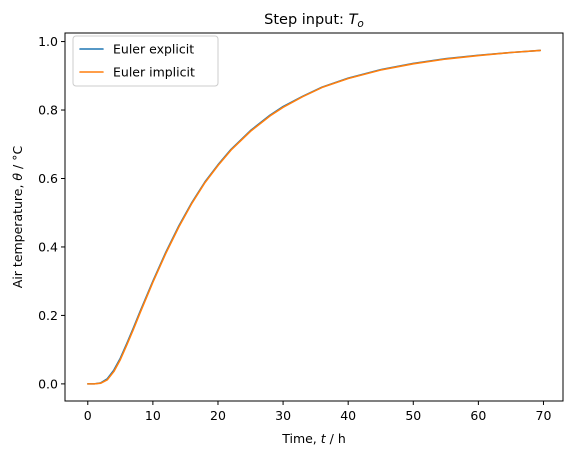 This screenshot has width=571, height=458. Describe the element at coordinates (88, 415) in the screenshot. I see `x-tick-label: 0` at that location.